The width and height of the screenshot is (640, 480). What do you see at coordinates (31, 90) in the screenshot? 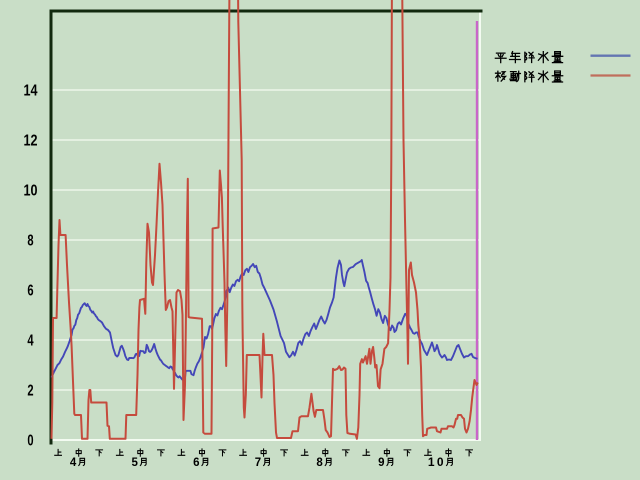
I see `svg-text: 14` at bounding box center [31, 90].